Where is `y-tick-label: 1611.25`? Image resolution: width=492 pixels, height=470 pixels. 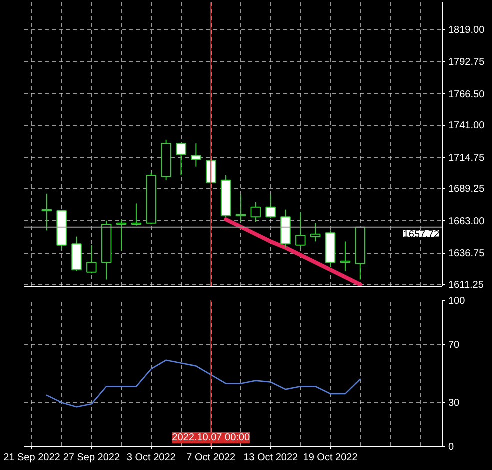
y-tick-label: 1611.25 is located at coordinates (466, 285).